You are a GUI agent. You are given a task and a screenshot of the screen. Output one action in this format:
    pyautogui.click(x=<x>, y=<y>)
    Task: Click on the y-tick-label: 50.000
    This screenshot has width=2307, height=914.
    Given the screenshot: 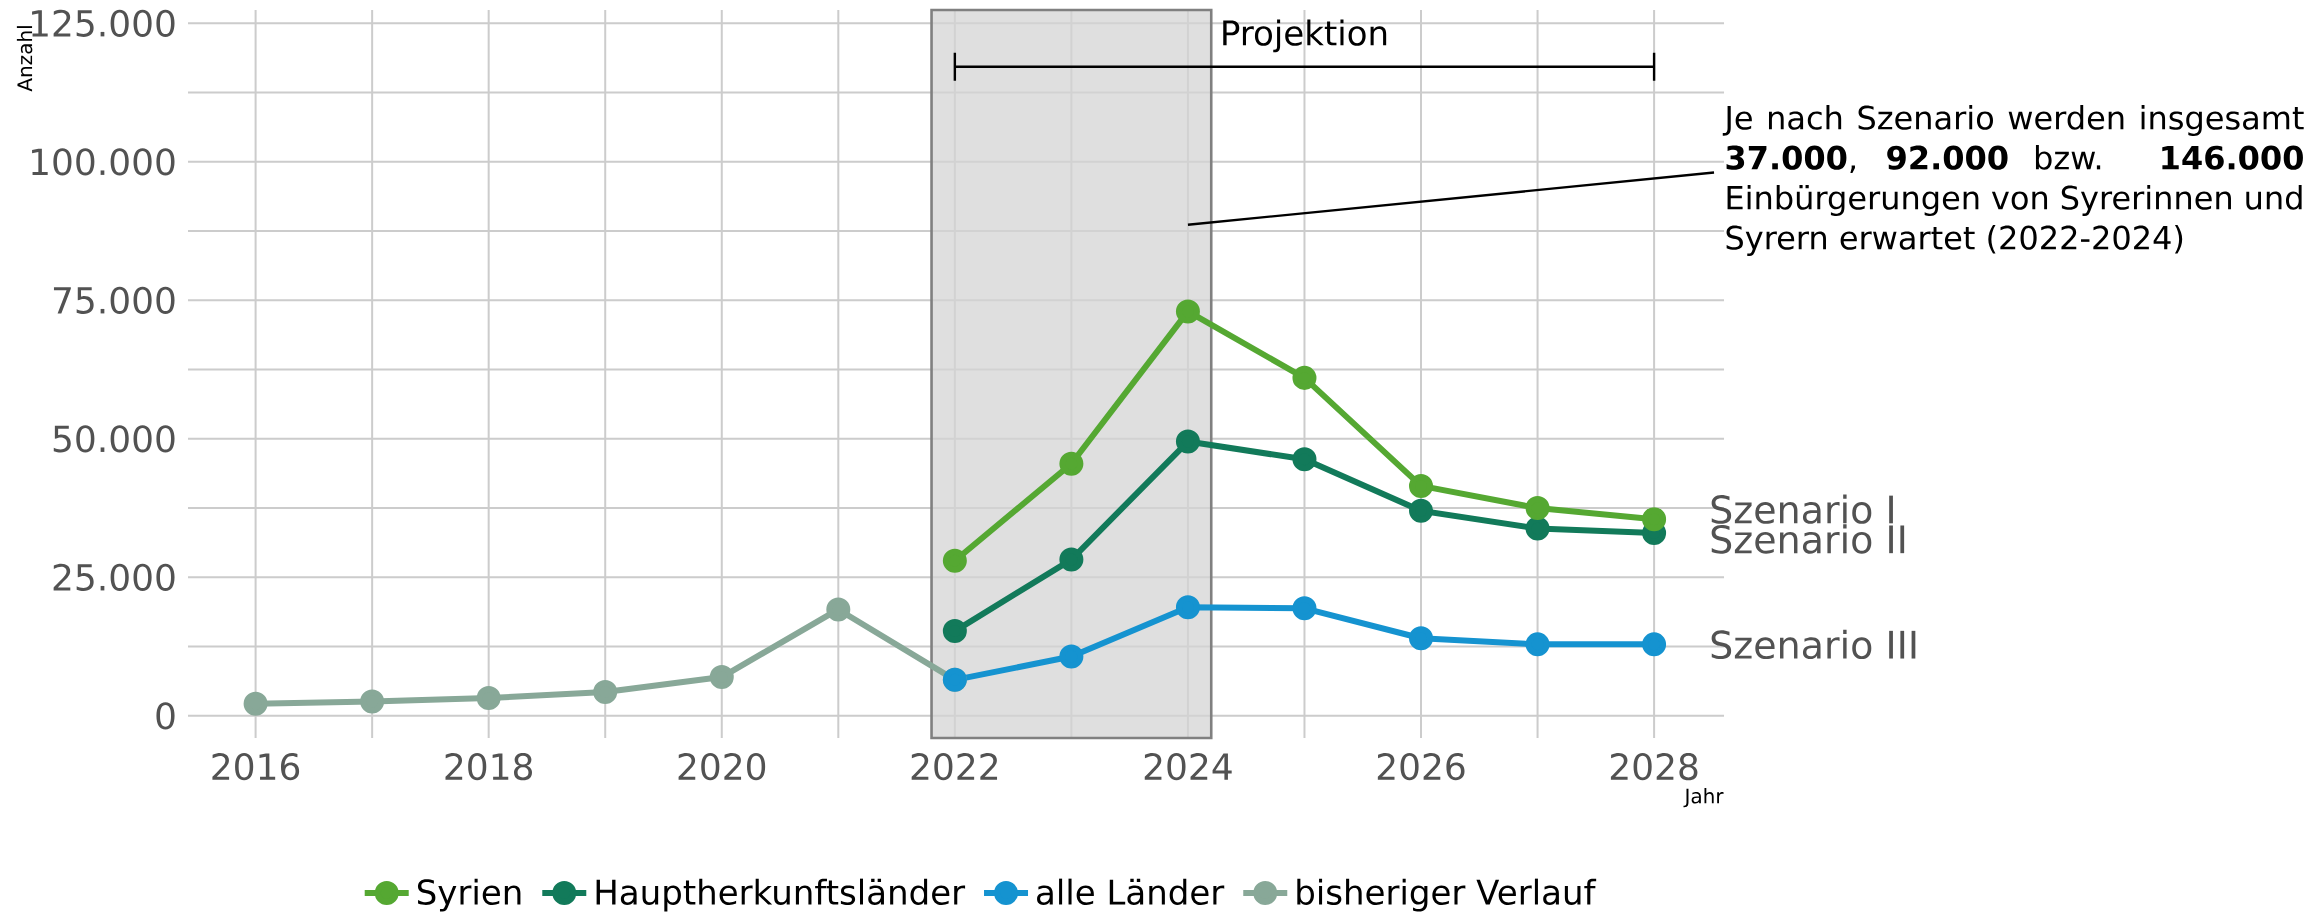 What is the action you would take?
    pyautogui.click(x=114, y=439)
    